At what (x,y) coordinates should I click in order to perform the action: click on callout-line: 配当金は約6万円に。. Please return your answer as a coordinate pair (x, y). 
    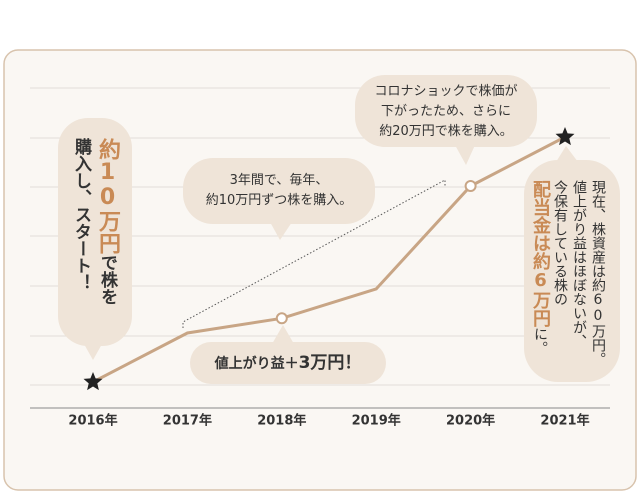
    Looking at the image, I should click on (540, 277).